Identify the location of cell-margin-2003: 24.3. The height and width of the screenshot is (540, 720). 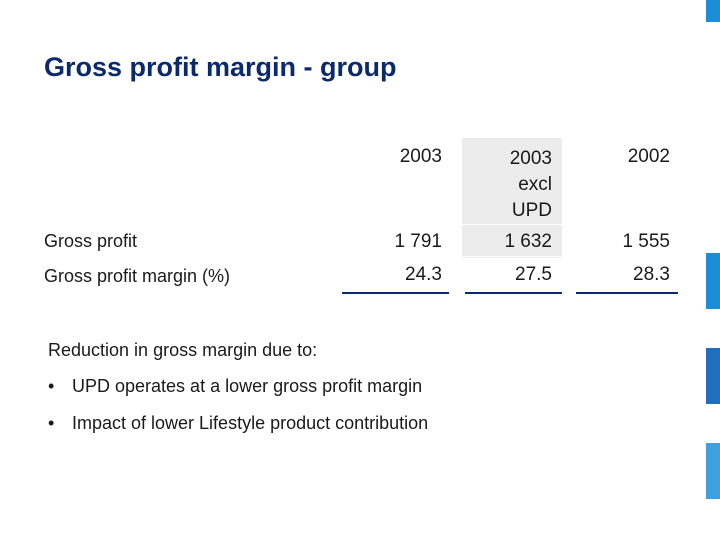
(423, 274).